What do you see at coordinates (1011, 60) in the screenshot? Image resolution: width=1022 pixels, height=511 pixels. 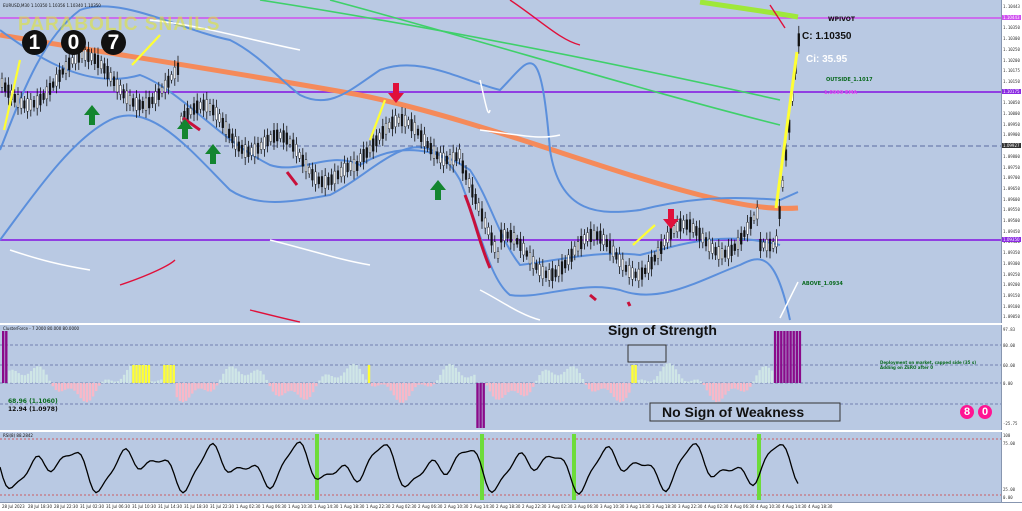 I see `price-axis-tick: 1.10200` at bounding box center [1011, 60].